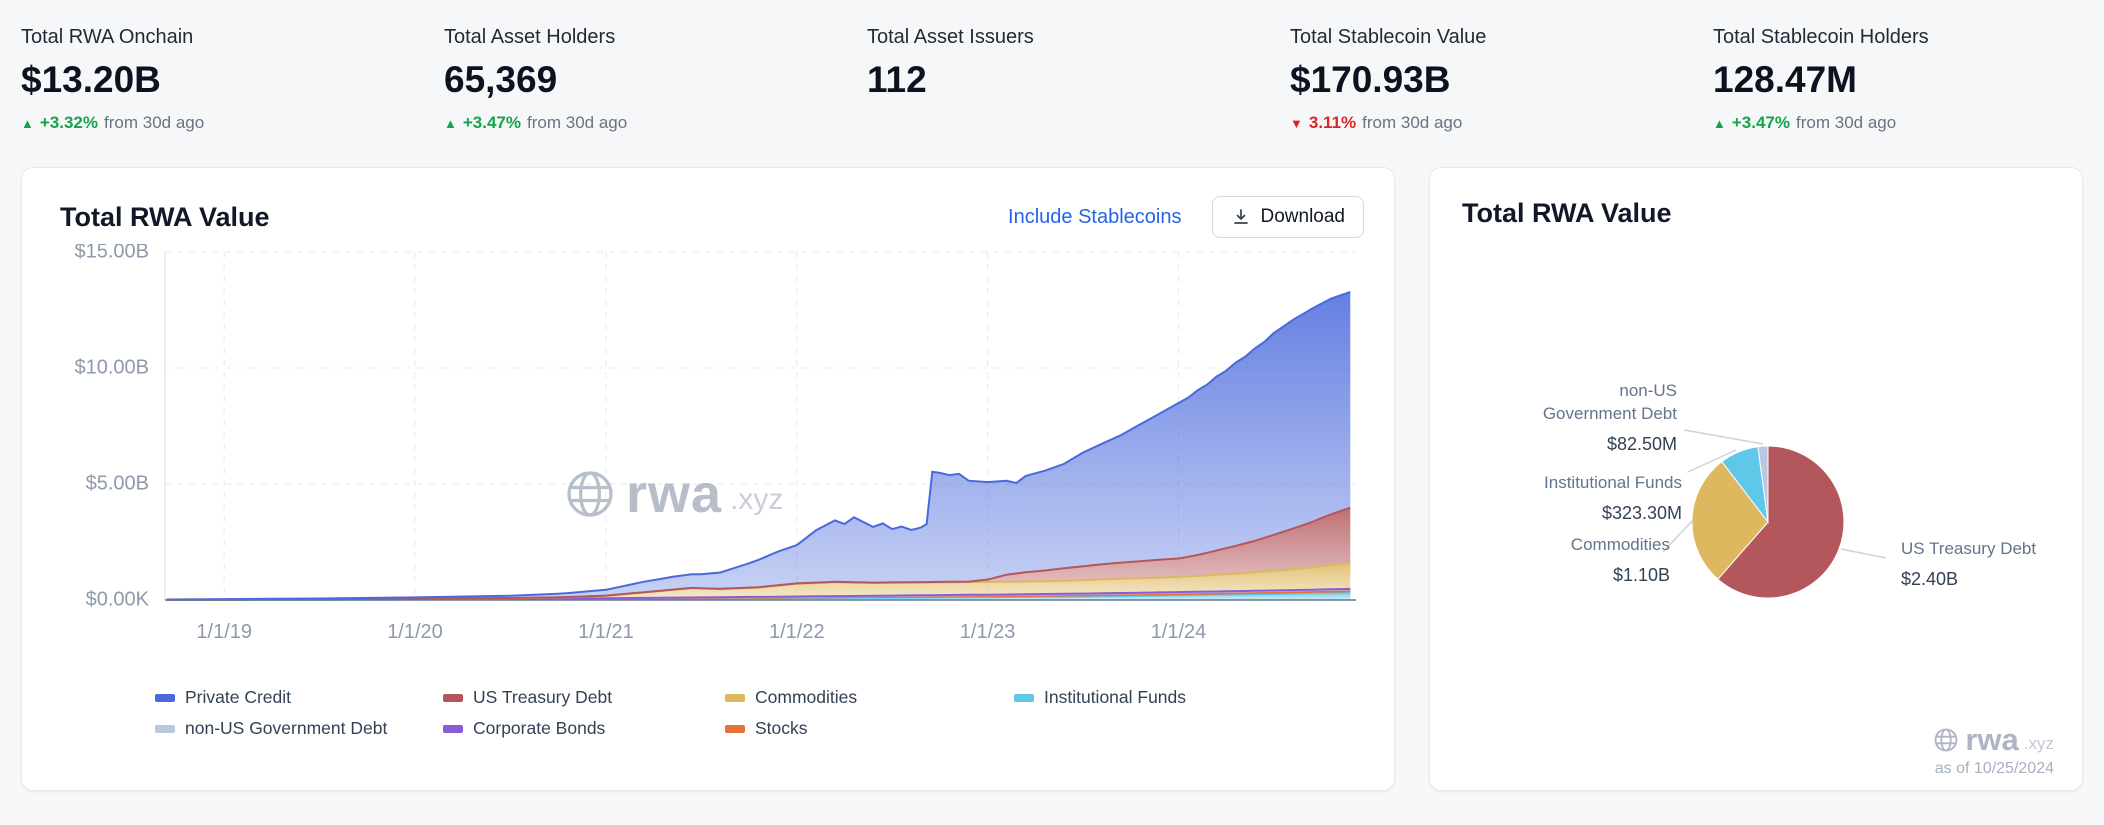 This screenshot has width=2104, height=825. Describe the element at coordinates (1550, 560) in the screenshot. I see `pie-label-commodities: Commodities $1.10B` at that location.